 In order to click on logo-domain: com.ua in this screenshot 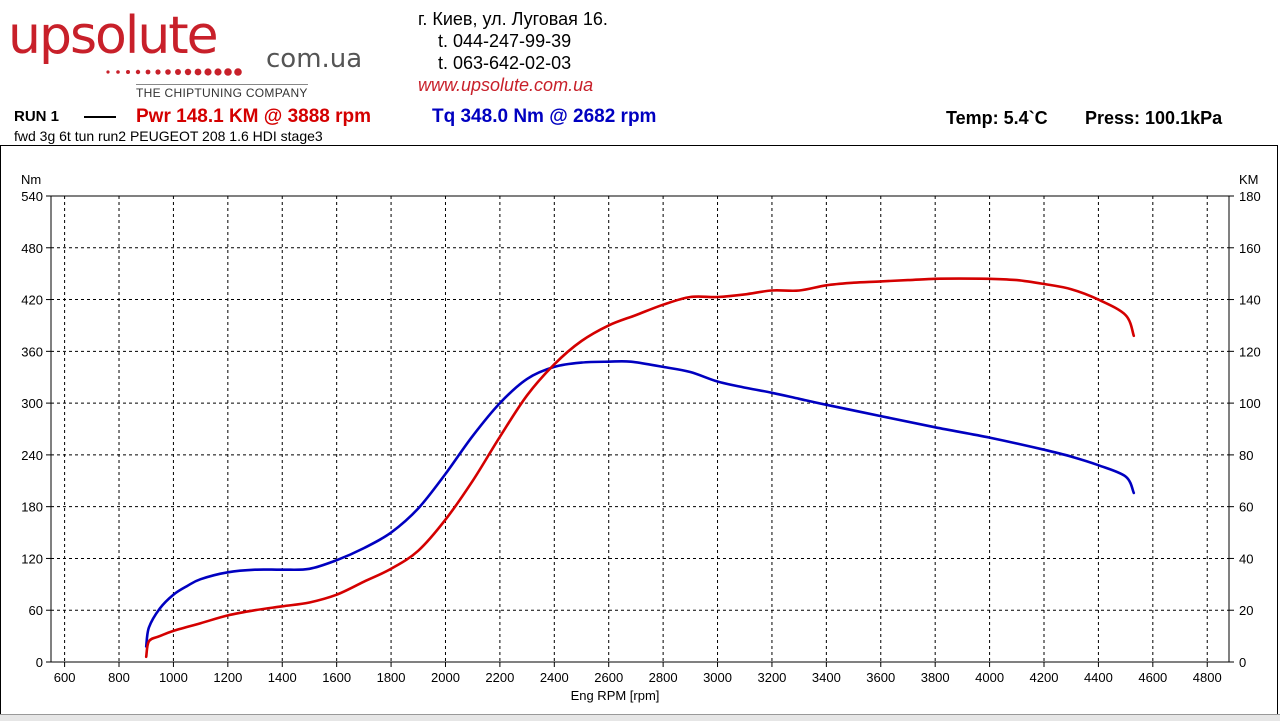, I will do `click(314, 59)`.